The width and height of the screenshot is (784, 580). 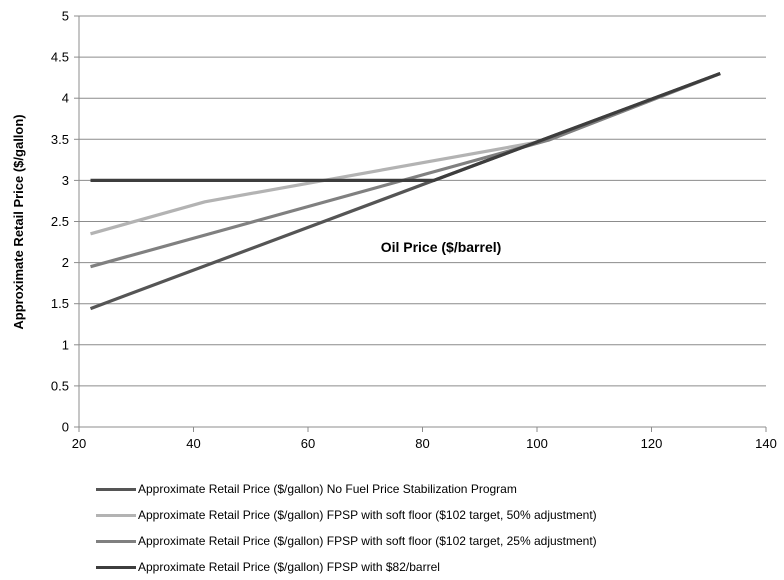 I want to click on x-tick-label: 40, so click(x=193, y=443).